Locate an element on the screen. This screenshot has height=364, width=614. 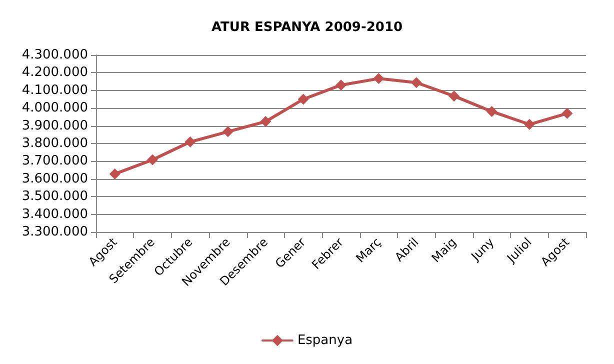
y-tick-label: 3.900.000 is located at coordinates (55, 126).